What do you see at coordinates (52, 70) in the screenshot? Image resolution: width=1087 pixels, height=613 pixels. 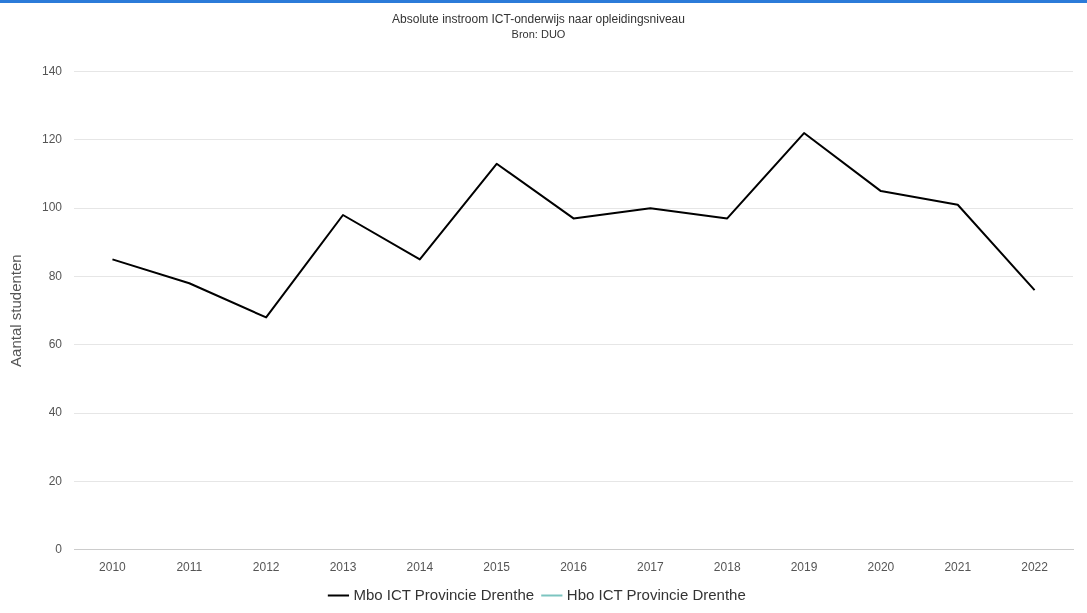 I see `y-tick-label: 140` at bounding box center [52, 70].